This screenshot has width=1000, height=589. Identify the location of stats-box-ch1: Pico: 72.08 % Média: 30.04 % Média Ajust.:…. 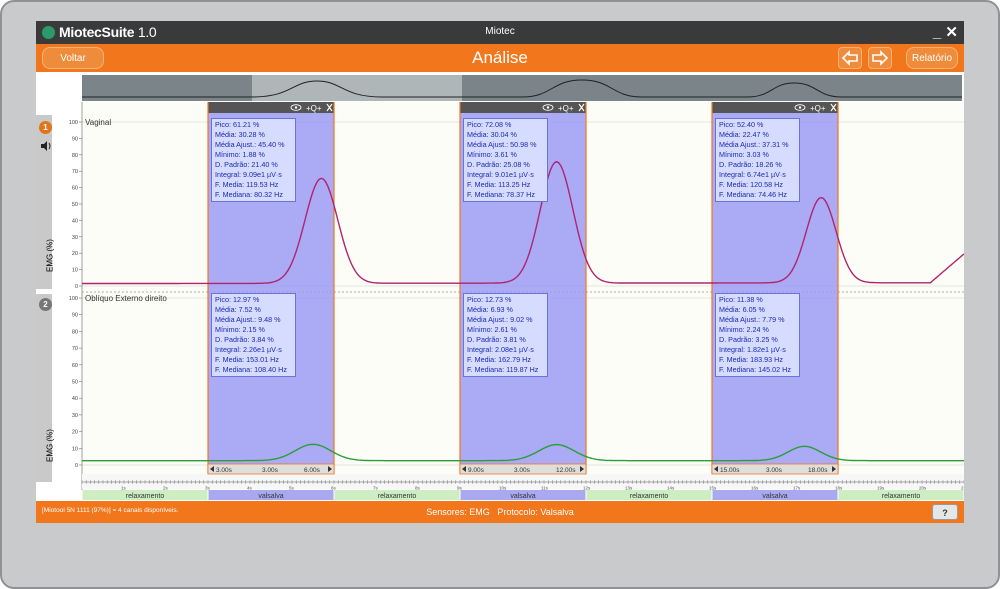
(505, 160).